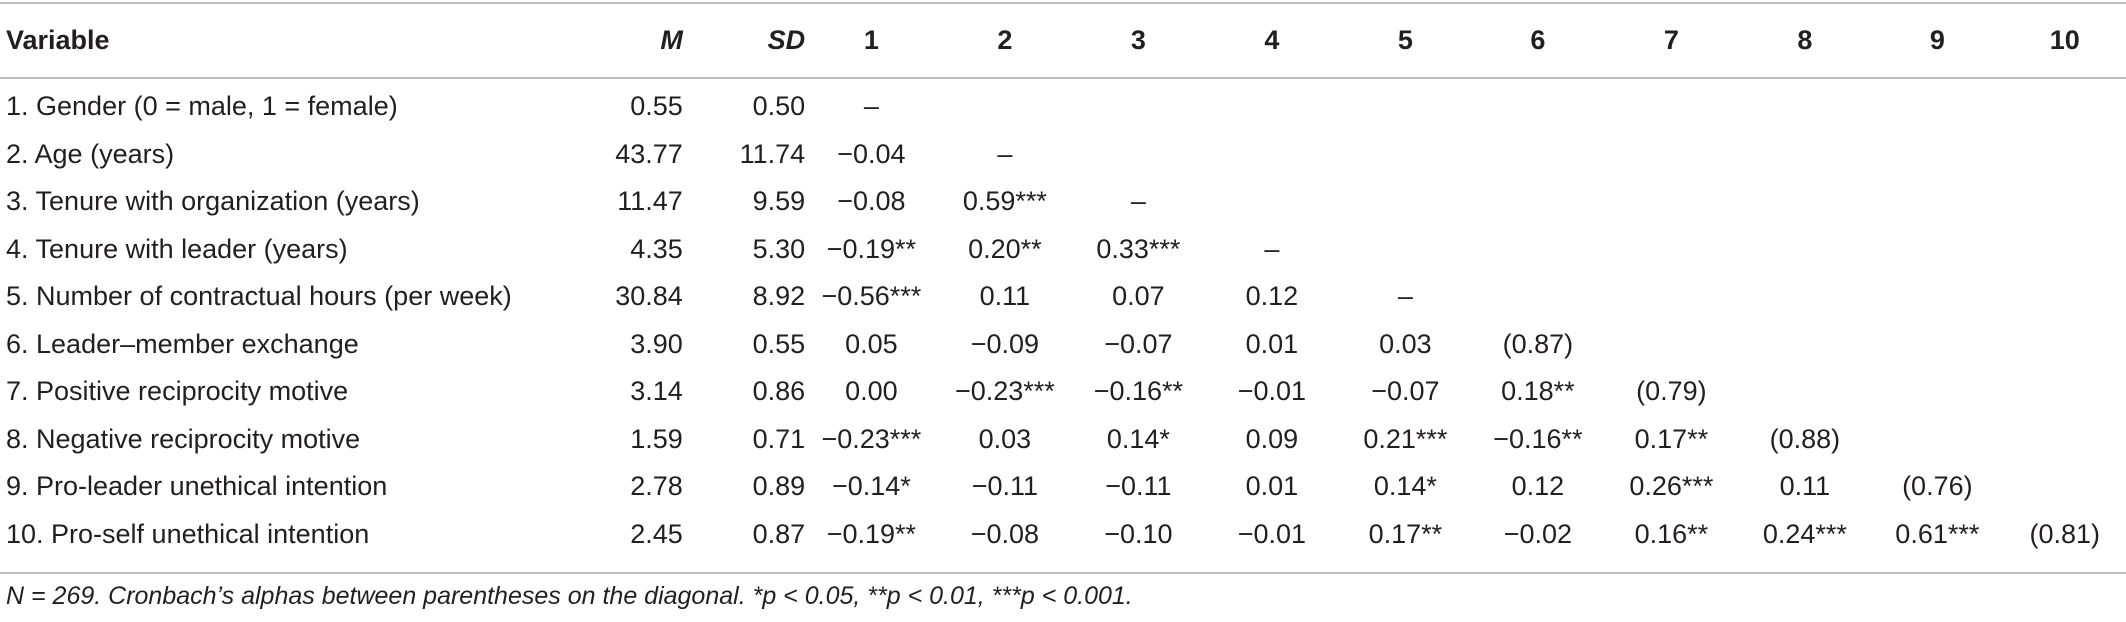 The width and height of the screenshot is (2126, 622). Describe the element at coordinates (1138, 296) in the screenshot. I see `correlation-cell: 0.07` at that location.